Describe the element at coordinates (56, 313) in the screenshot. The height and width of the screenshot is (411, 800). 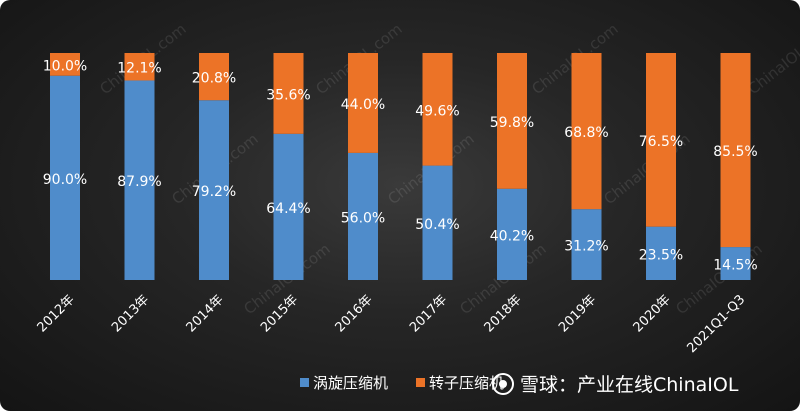
I see `x-tick-label: 2012年` at that location.